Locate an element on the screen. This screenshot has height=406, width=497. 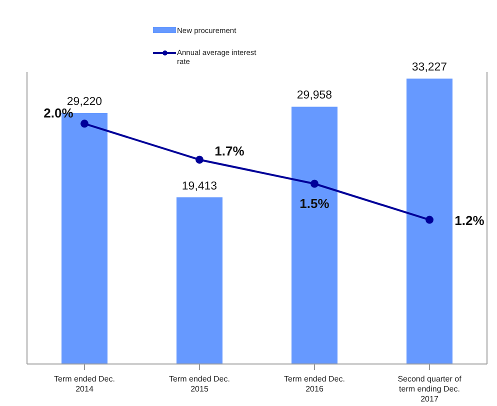
data-label: 1.5% is located at coordinates (315, 203).